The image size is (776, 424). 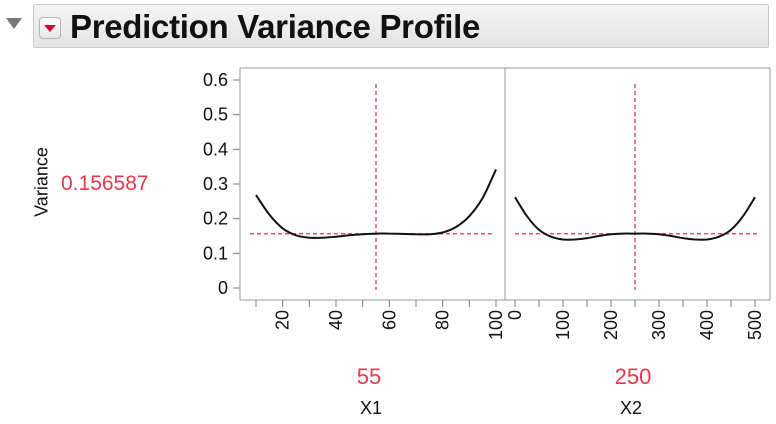 What do you see at coordinates (215, 219) in the screenshot?
I see `y-tick-label: 0.2` at bounding box center [215, 219].